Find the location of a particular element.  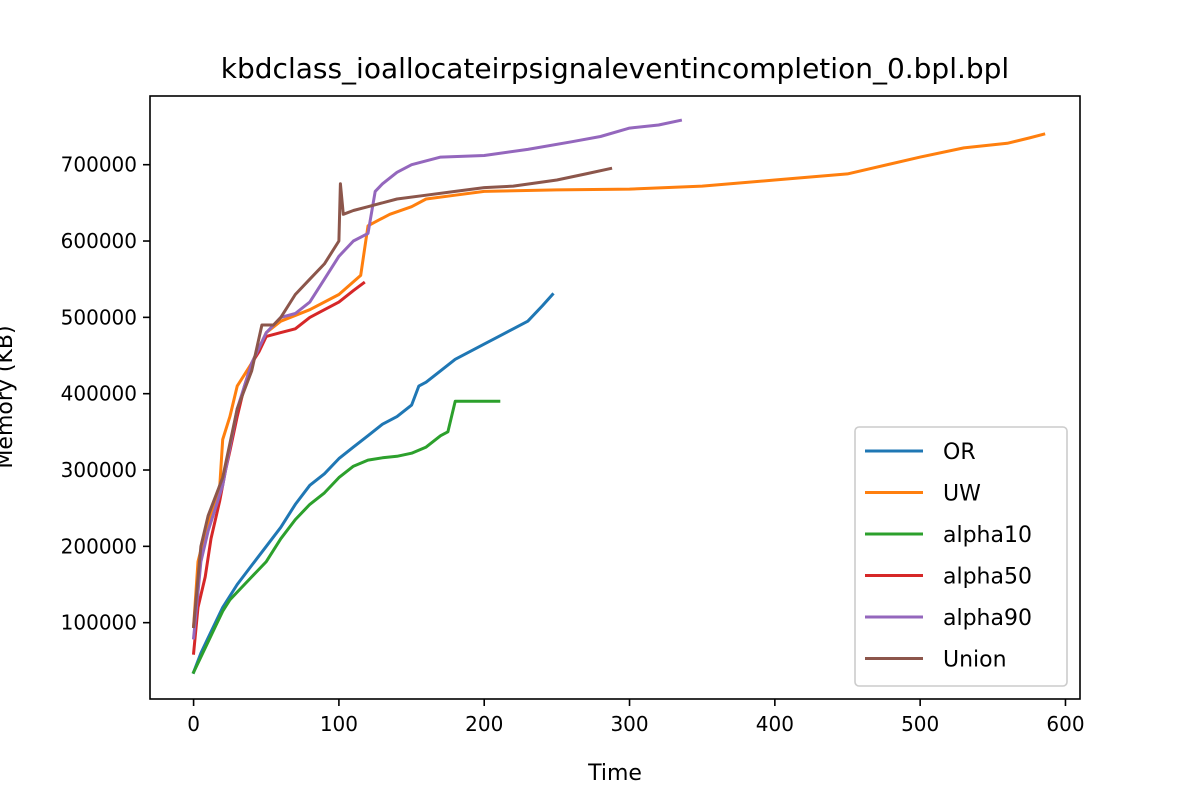

x-axis-label: Time is located at coordinates (614, 773).